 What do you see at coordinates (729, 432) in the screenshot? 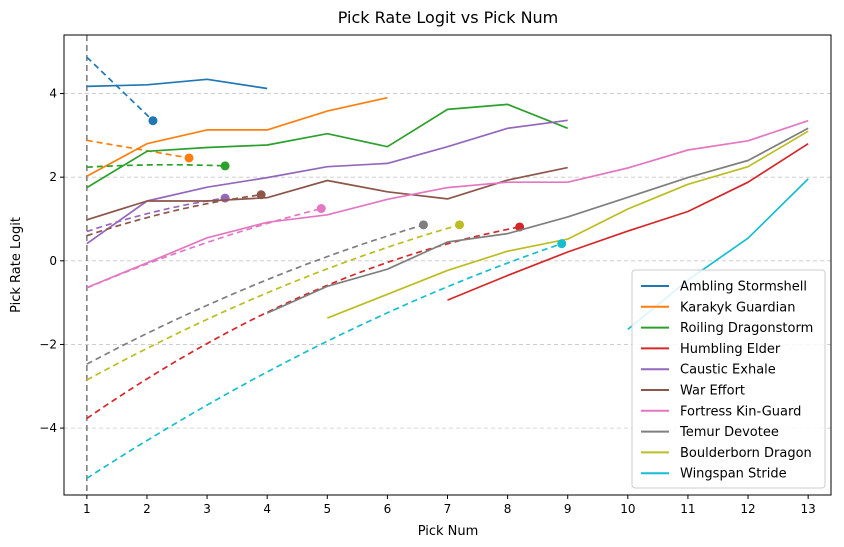
I see `legend-label: Temur Devotee` at bounding box center [729, 432].